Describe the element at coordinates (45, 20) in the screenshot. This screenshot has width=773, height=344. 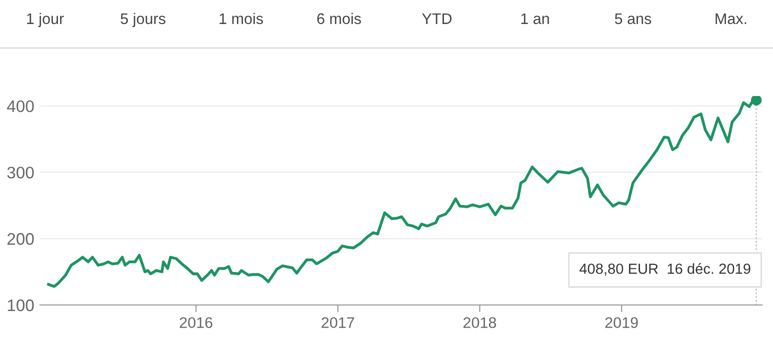
I see `text: 1 jour` at that location.